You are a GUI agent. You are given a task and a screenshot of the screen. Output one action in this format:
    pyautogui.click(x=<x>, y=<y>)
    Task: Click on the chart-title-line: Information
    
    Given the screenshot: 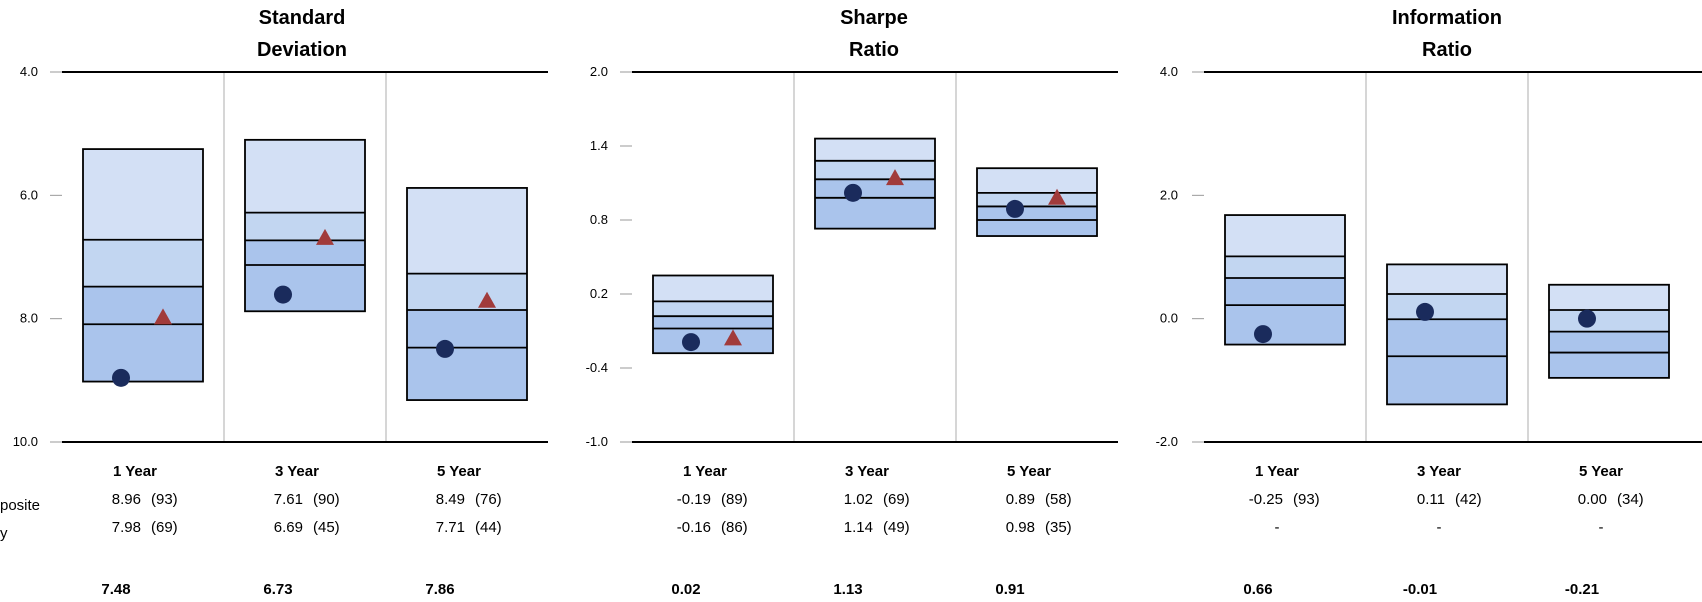 What is the action you would take?
    pyautogui.click(x=1447, y=18)
    